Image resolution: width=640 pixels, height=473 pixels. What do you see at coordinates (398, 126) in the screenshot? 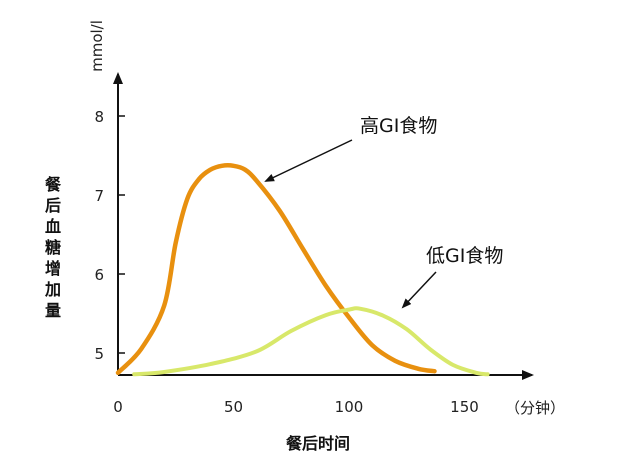
I see `annotation-high-gi: 高GI食物` at bounding box center [398, 126].